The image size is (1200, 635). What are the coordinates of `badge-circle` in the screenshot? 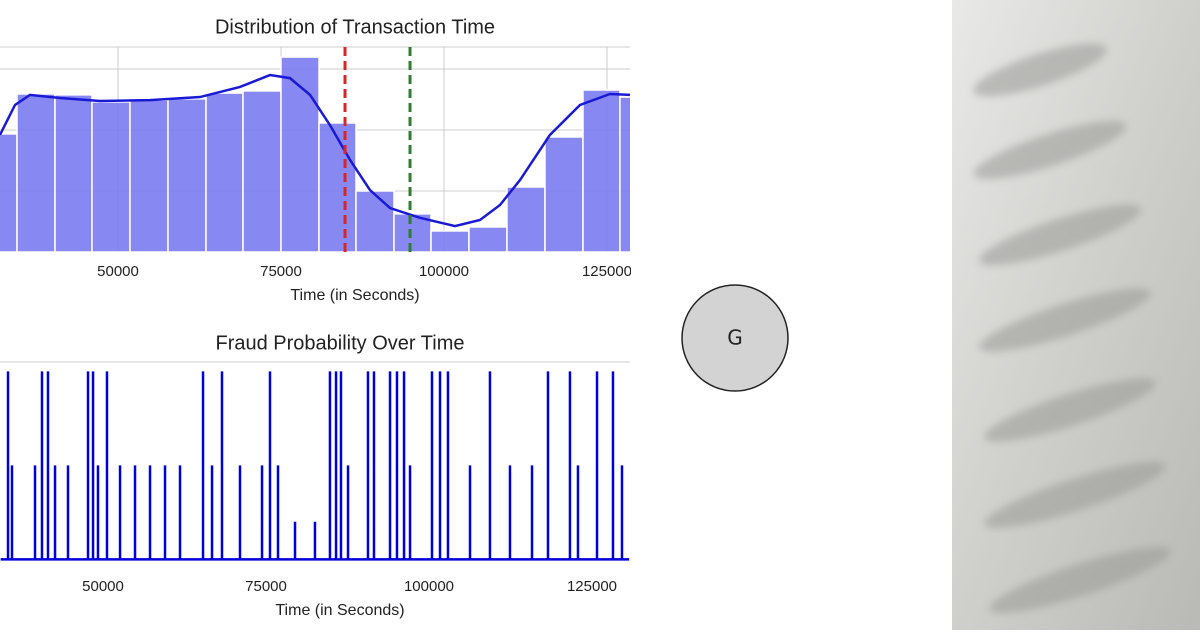 It's located at (735, 338).